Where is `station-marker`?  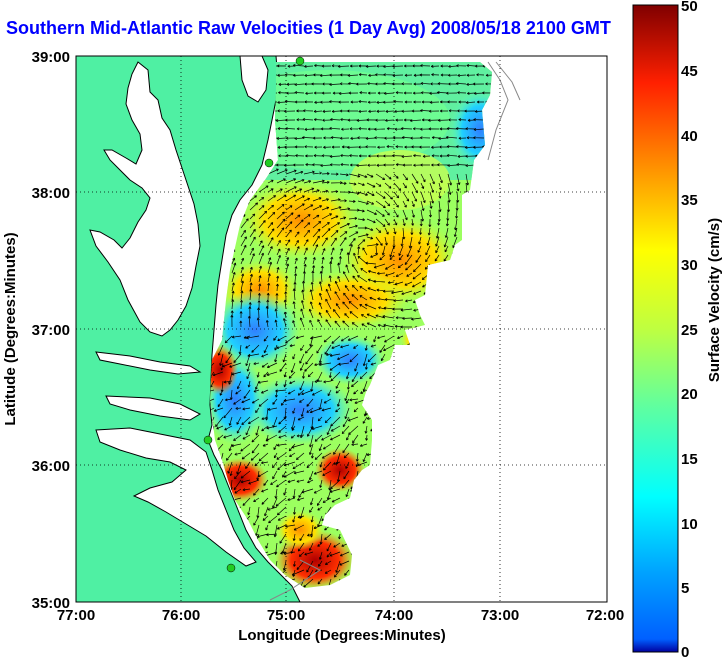
station-marker is located at coordinates (208, 440).